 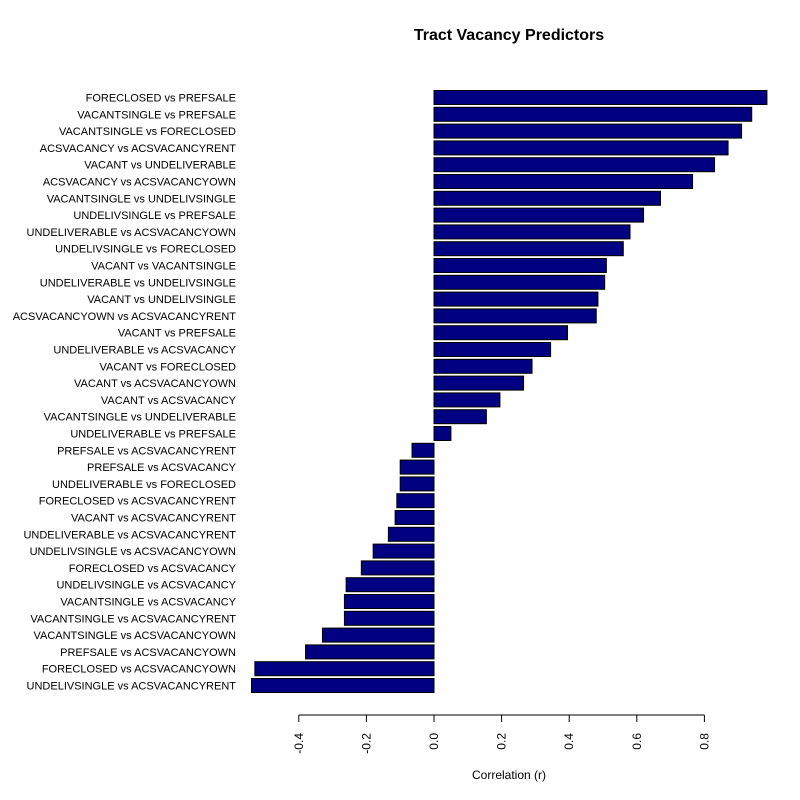 I want to click on category-label: UNDELIVERABLE vs UNDELIVSINGLE, so click(x=138, y=283).